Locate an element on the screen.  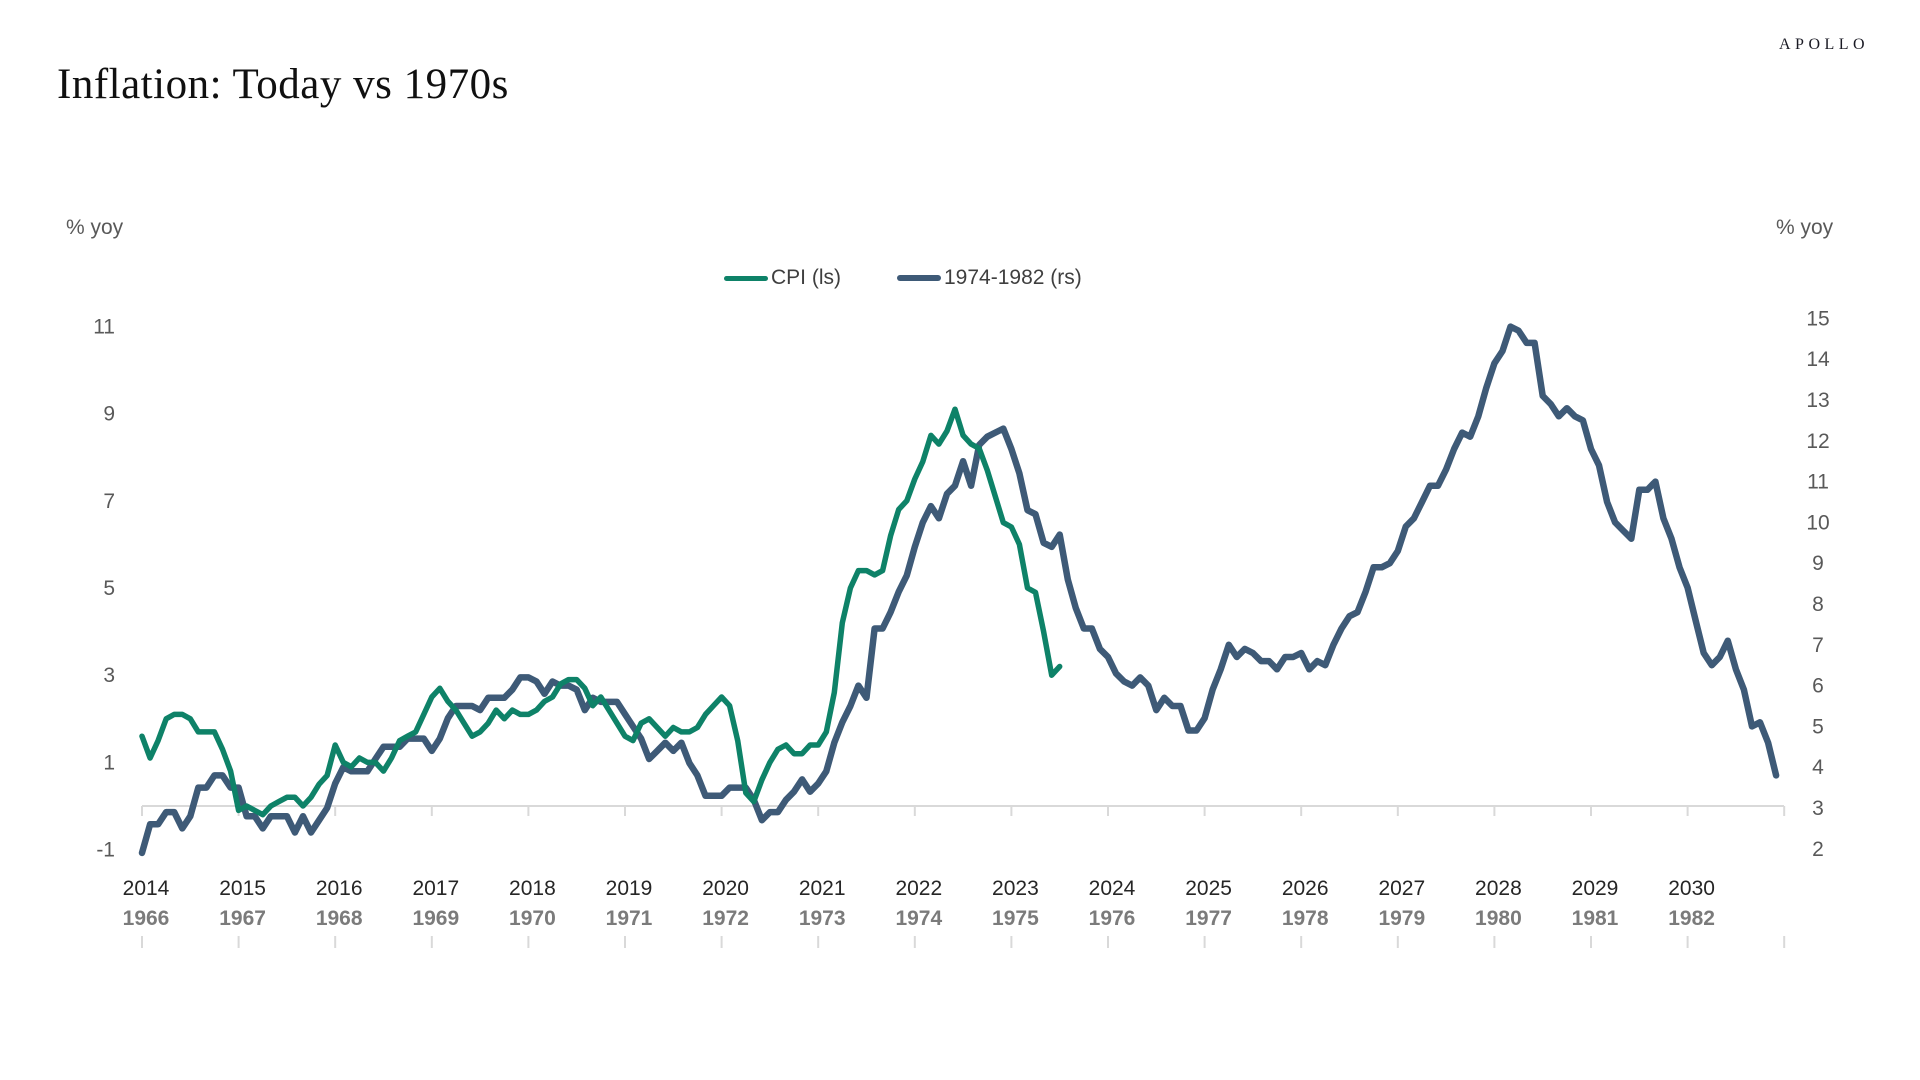
year-label-top: 2021 is located at coordinates (822, 888).